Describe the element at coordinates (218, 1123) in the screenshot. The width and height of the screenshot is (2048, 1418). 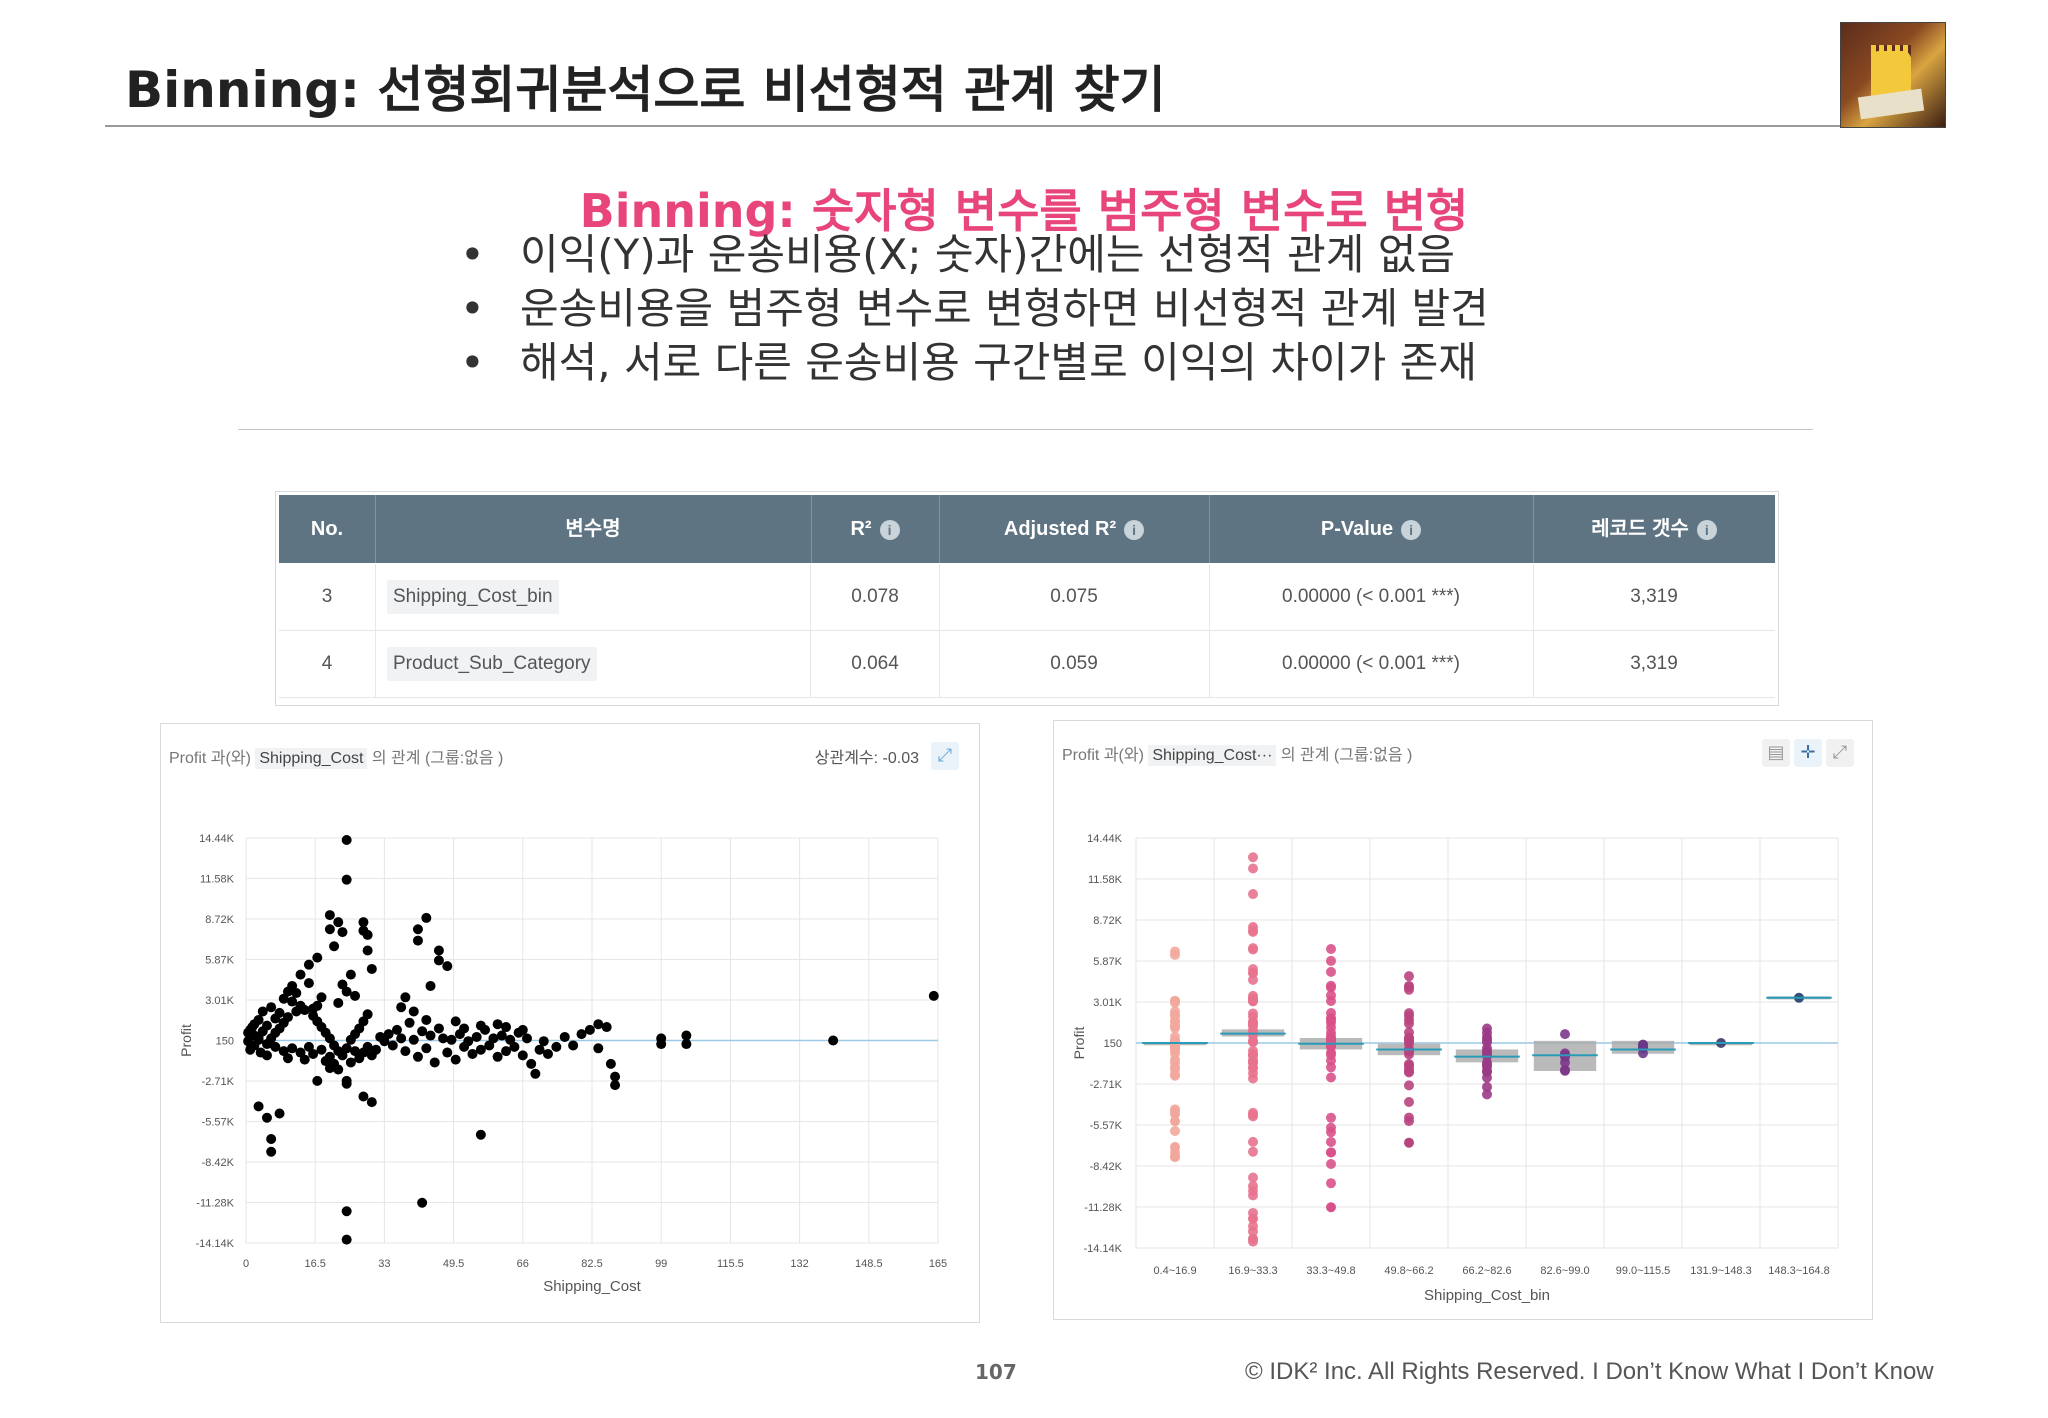
I see `y-tick-label: -5.57K` at that location.